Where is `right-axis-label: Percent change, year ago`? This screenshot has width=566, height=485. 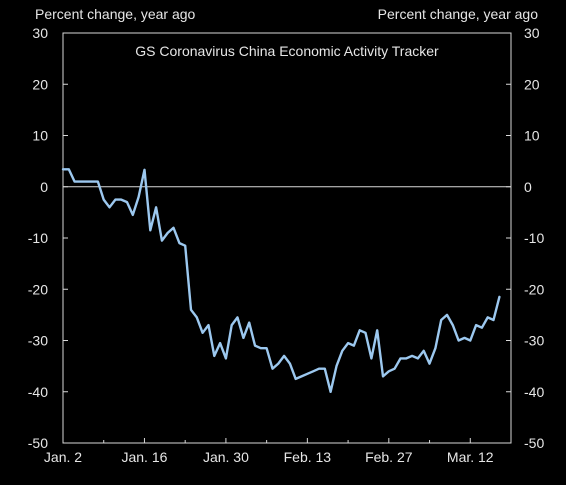 right-axis-label: Percent change, year ago is located at coordinates (457, 14).